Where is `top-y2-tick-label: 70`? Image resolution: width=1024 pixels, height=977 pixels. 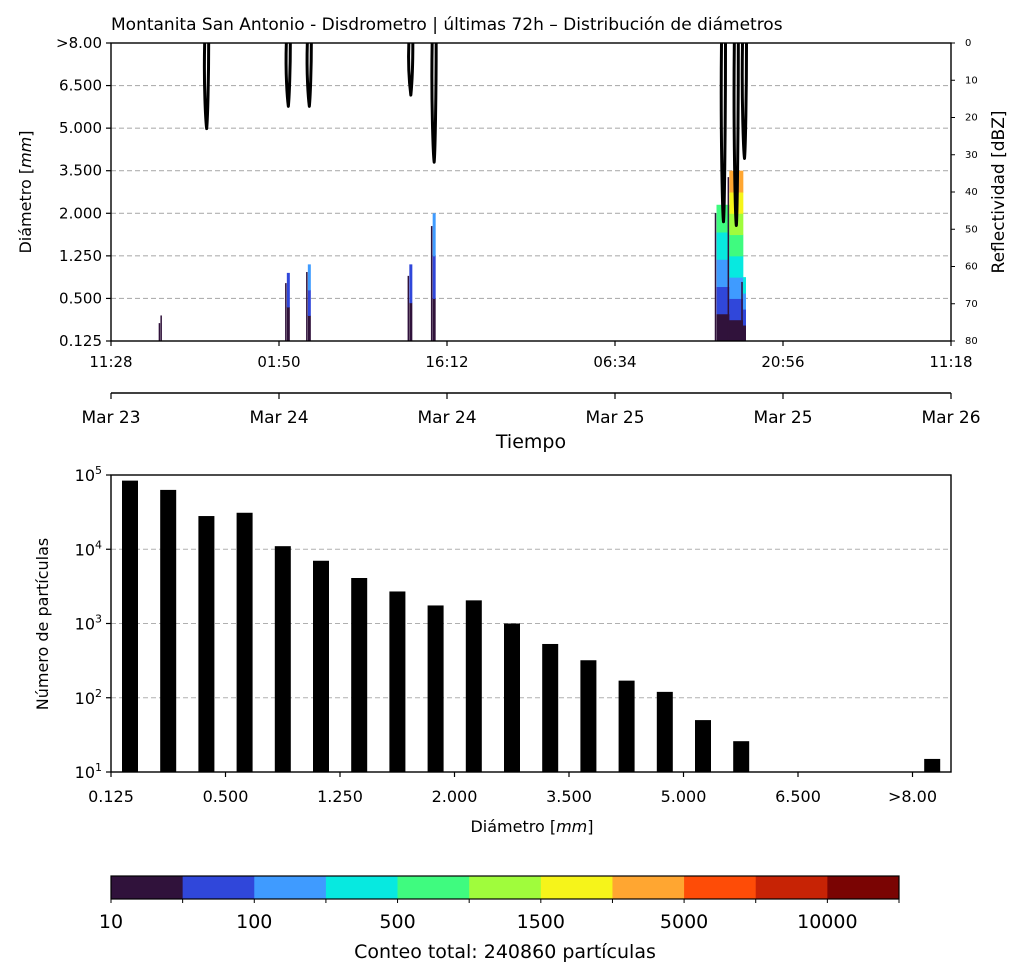 top-y2-tick-label: 70 is located at coordinates (971, 304).